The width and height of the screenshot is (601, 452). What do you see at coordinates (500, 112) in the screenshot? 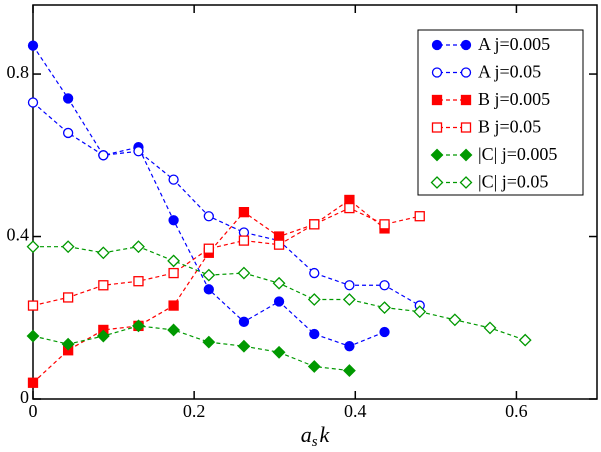
I see `legend-box` at bounding box center [500, 112].